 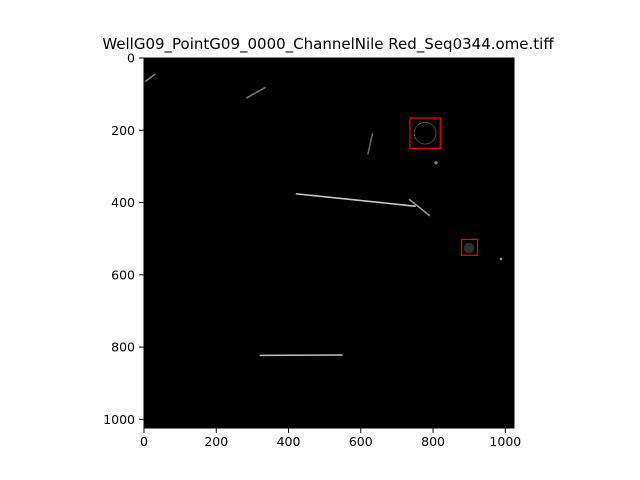 I want to click on y-tick-label: 0, so click(x=131, y=58).